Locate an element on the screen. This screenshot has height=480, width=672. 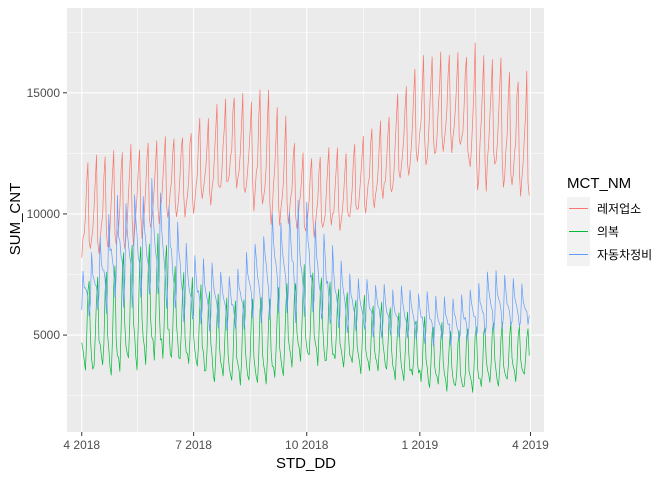
x-tick-label: 10 2018 is located at coordinates (307, 445).